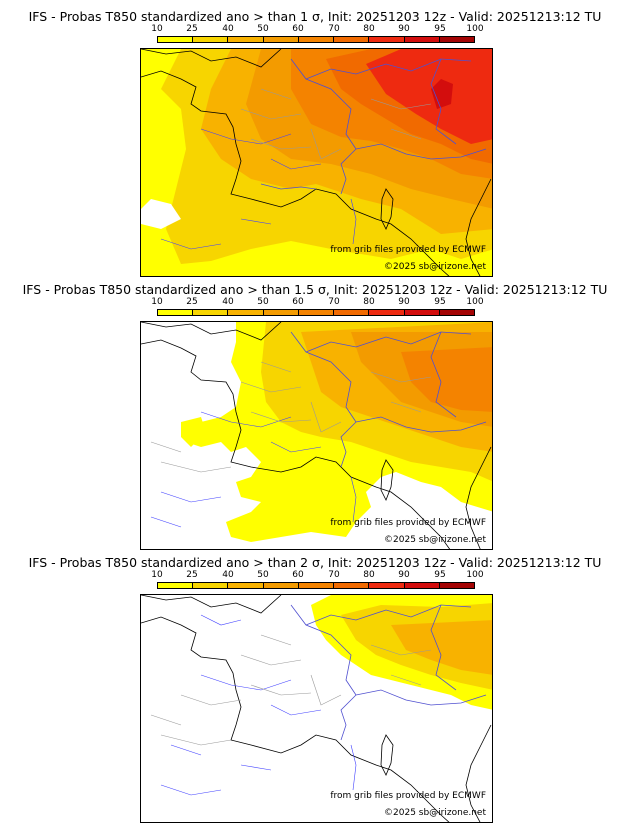  What do you see at coordinates (211, 58) in the screenshot?
I see `coastline-north` at bounding box center [211, 58].